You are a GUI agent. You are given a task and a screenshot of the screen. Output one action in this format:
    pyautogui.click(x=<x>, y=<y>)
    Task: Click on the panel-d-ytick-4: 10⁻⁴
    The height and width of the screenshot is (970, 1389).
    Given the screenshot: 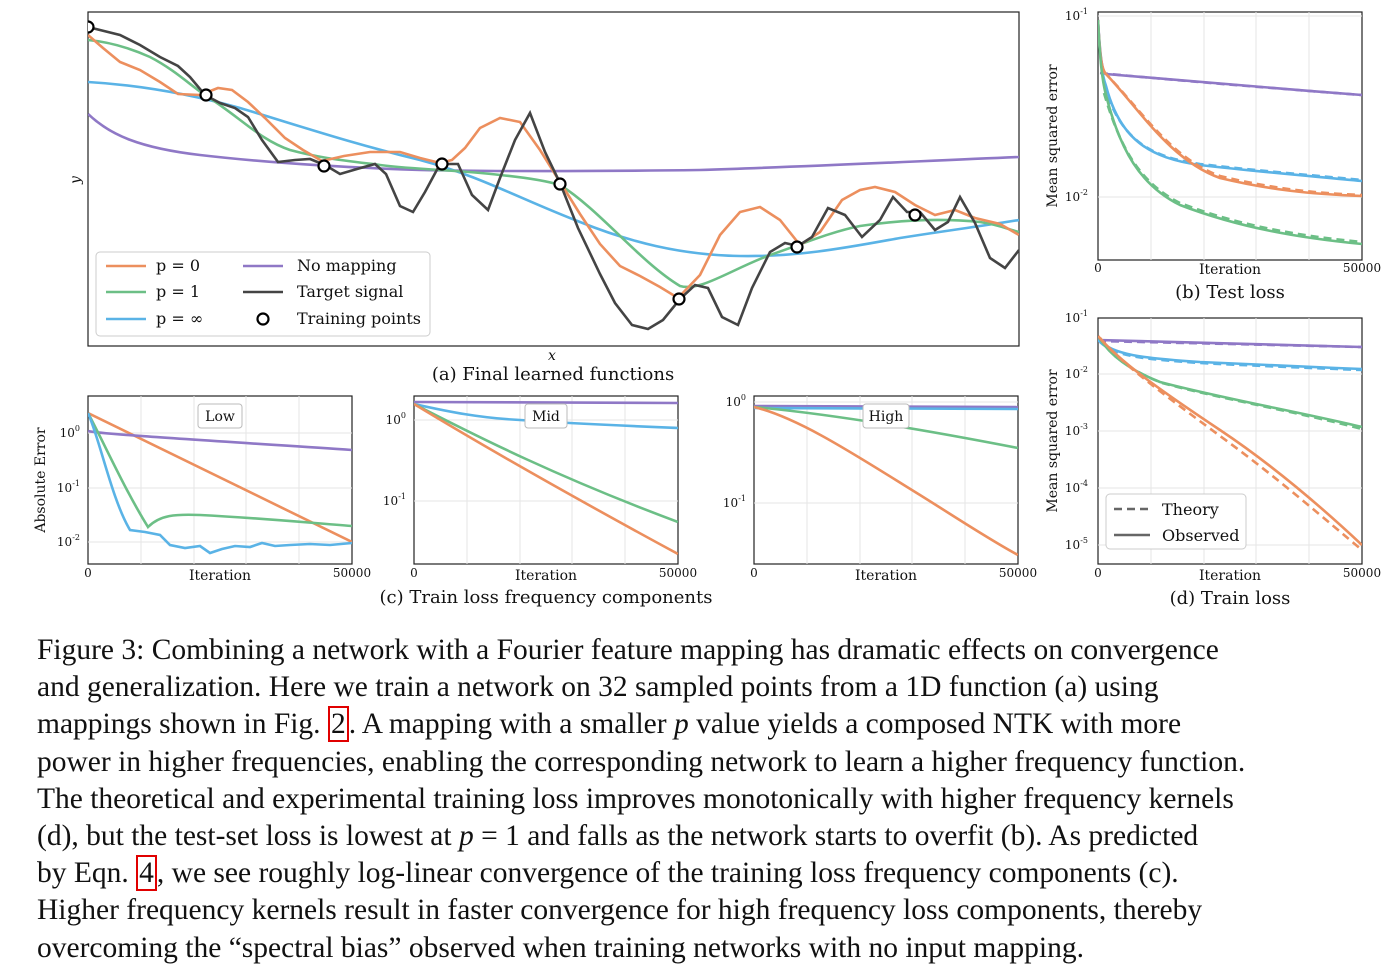 What is the action you would take?
    pyautogui.click(x=1076, y=487)
    